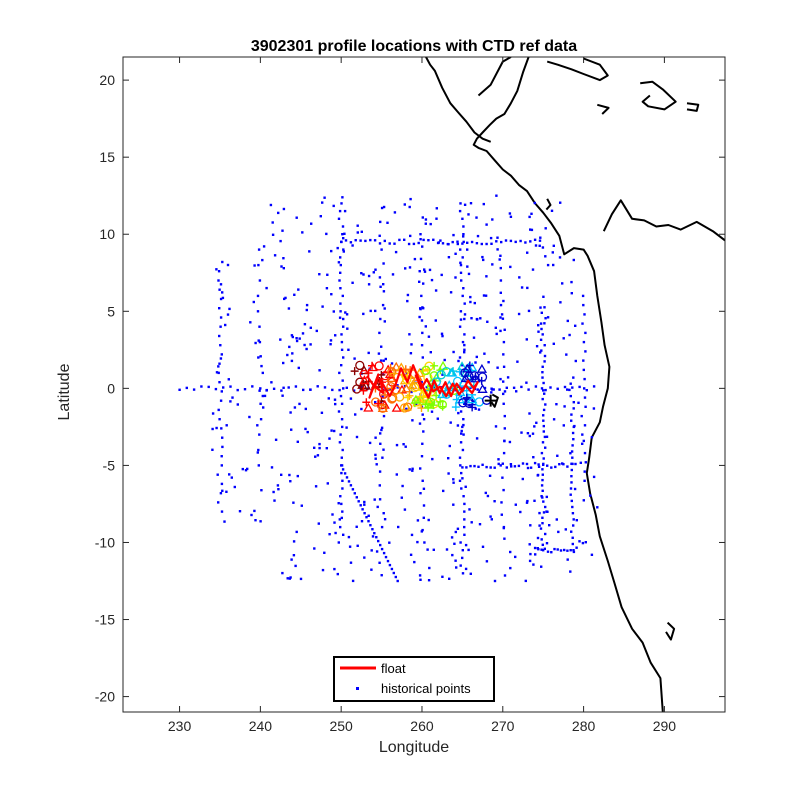 The height and width of the screenshot is (800, 800). Describe the element at coordinates (105, 697) in the screenshot. I see `y-tick-label: -20` at that location.